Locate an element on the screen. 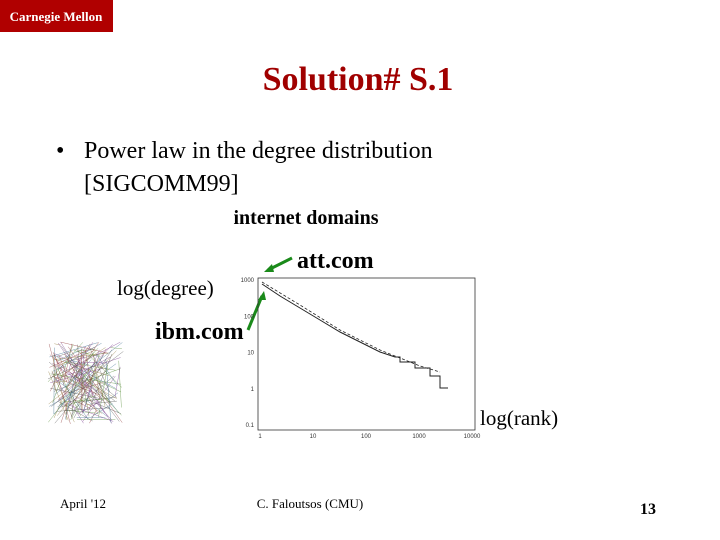 The width and height of the screenshot is (720, 540). y-tick-label: 1 is located at coordinates (253, 390).